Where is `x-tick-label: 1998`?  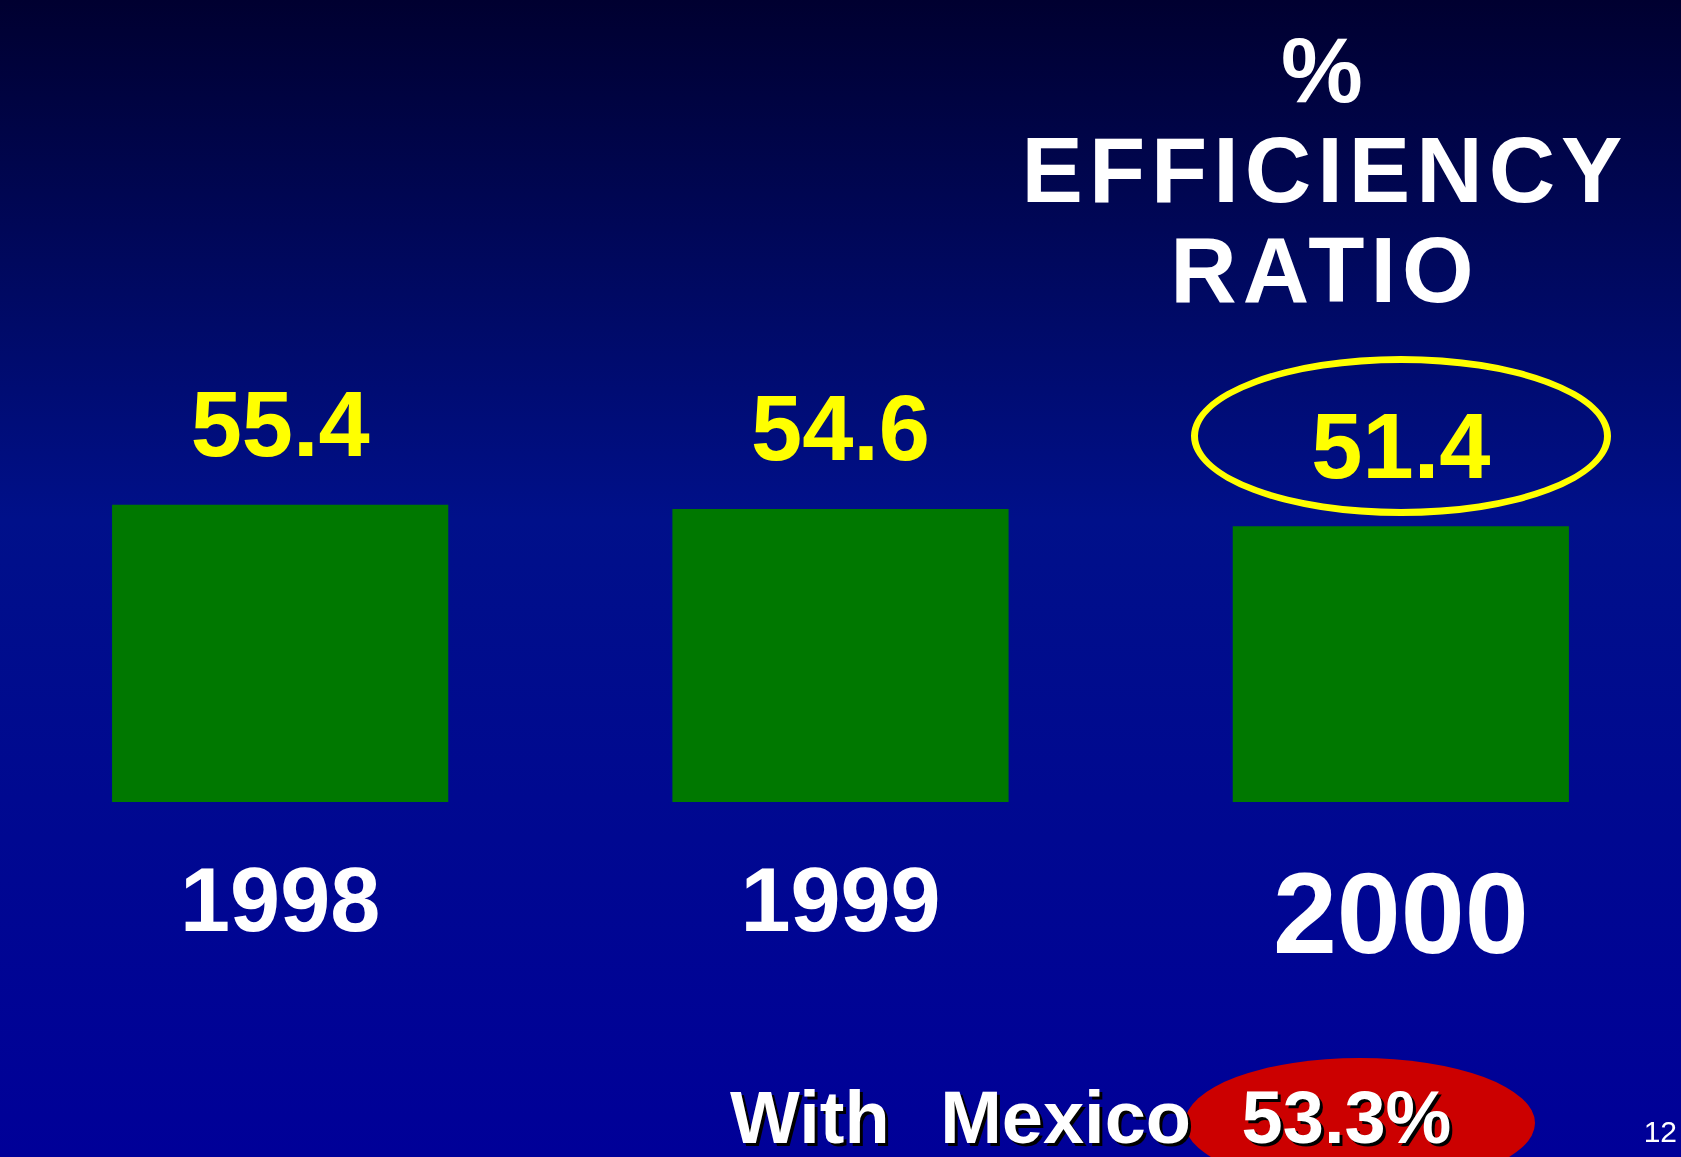
x-tick-label: 1998 is located at coordinates (280, 899).